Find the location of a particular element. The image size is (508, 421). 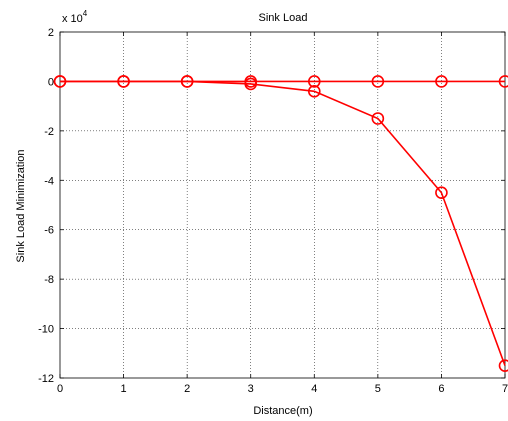

x-tick-label: 3 is located at coordinates (251, 389).